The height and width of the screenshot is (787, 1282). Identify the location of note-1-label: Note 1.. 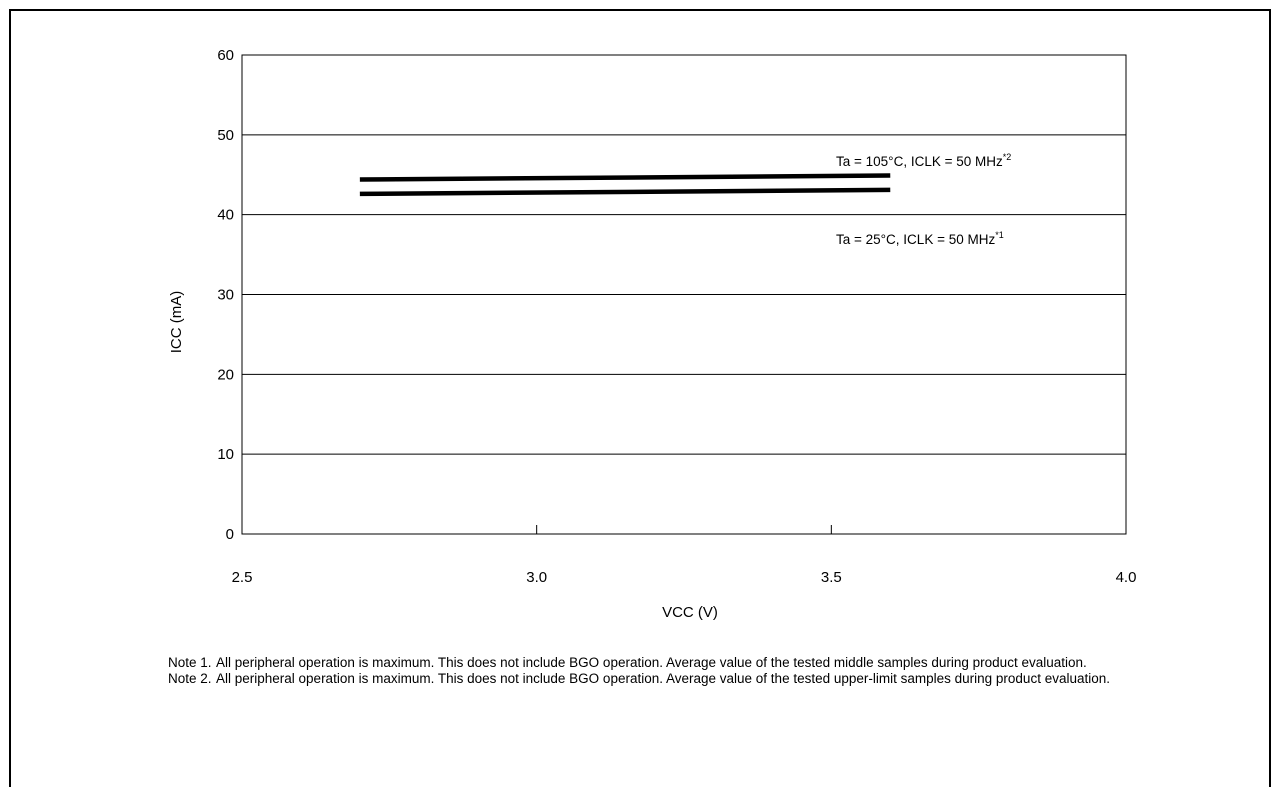
(190, 662).